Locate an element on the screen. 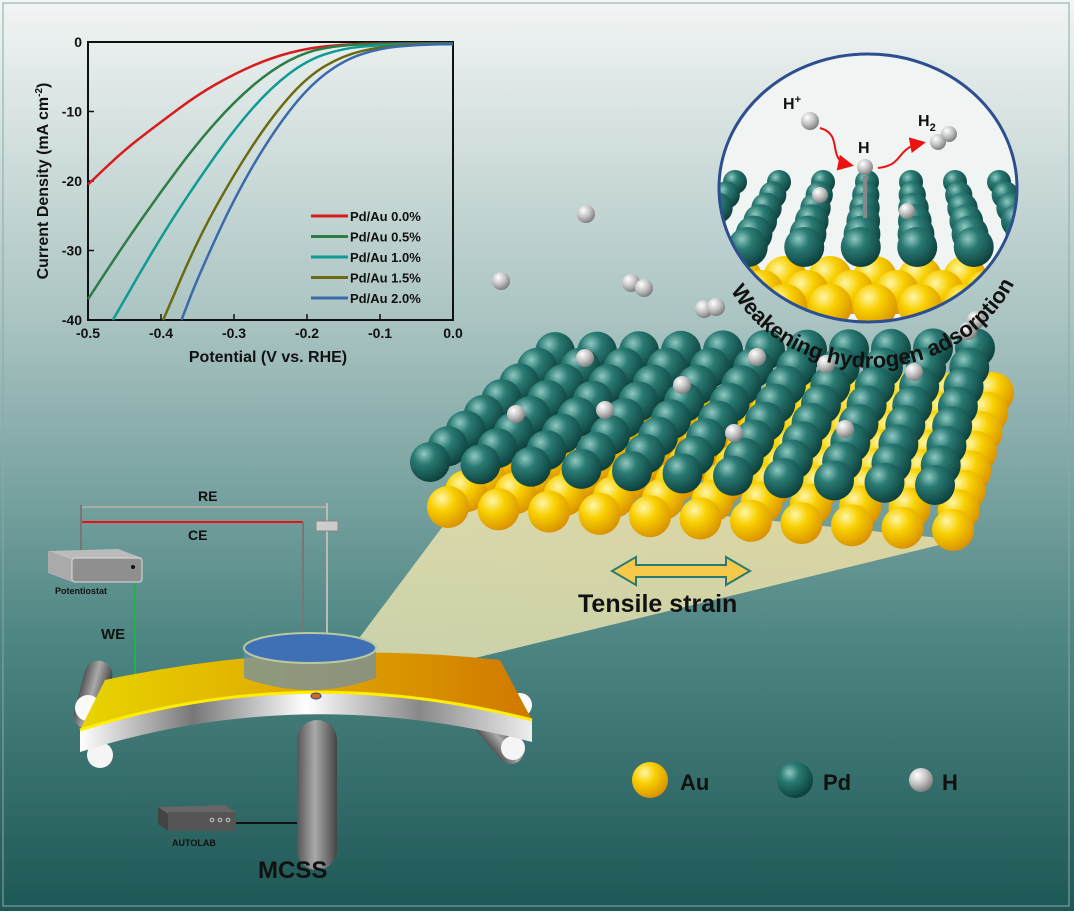 The image size is (1074, 916). legend-label: Pd/Au 2.0% is located at coordinates (385, 298).